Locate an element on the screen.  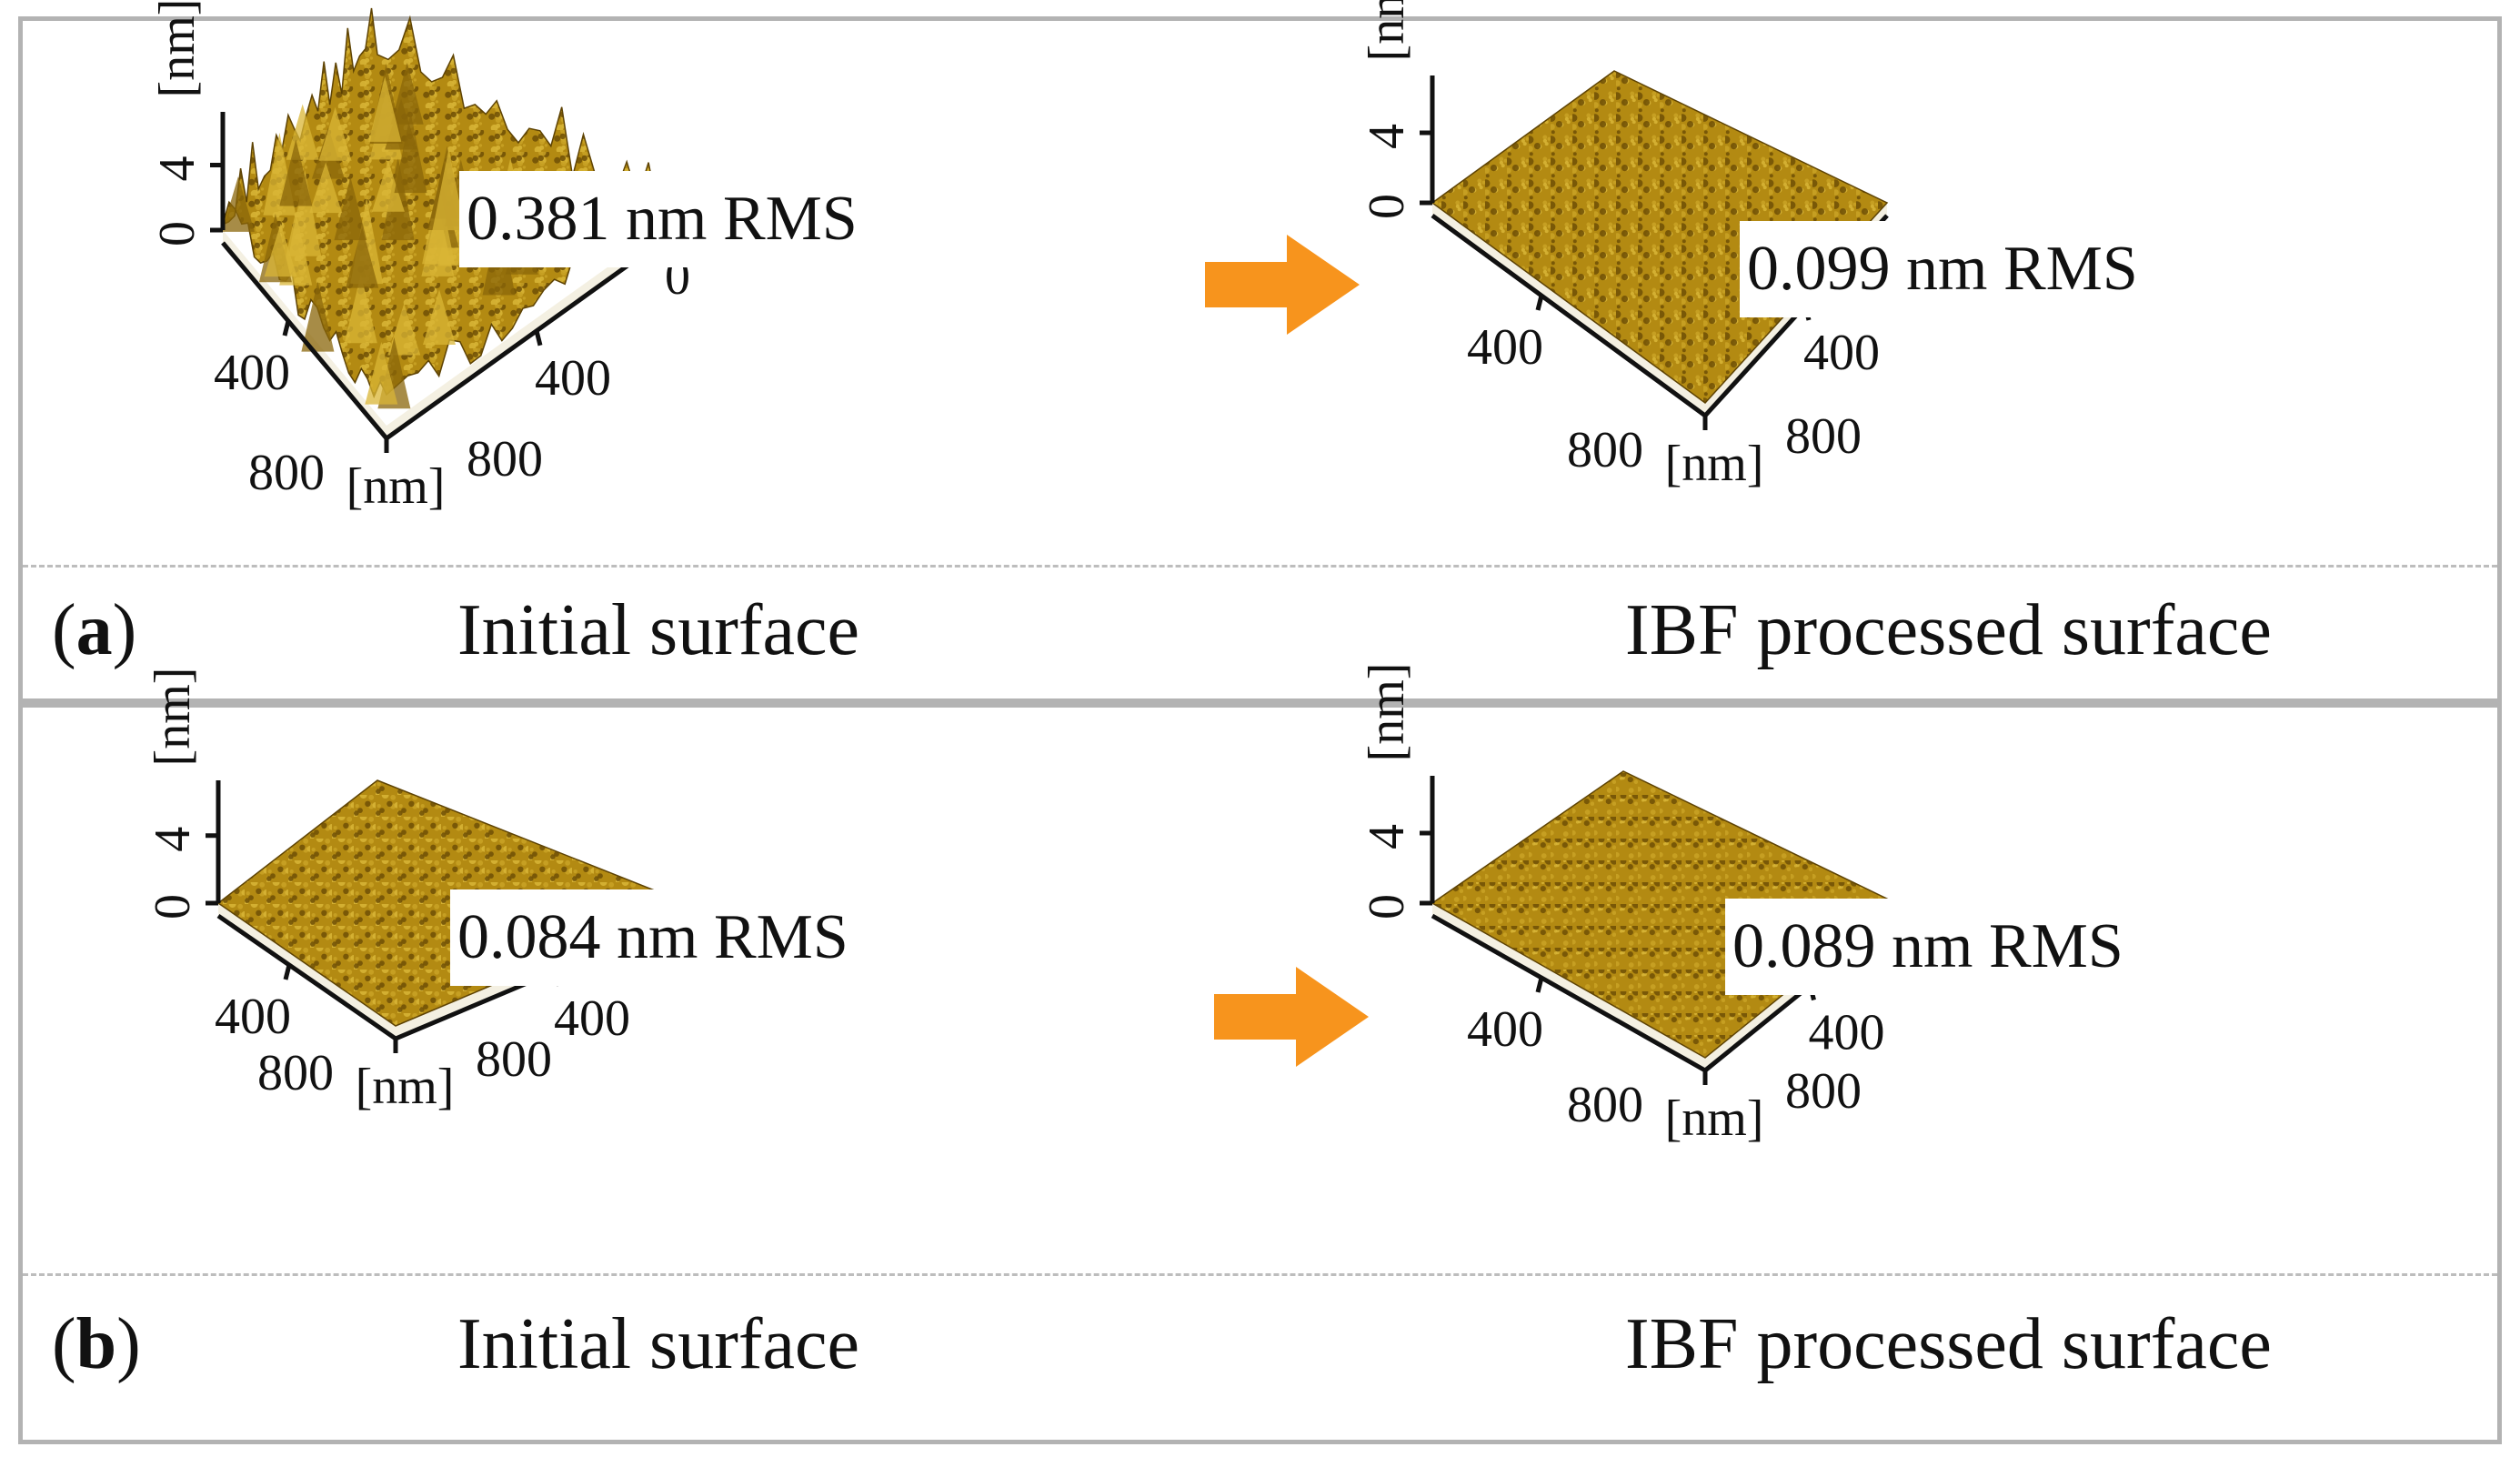
caption-b-ibf: IBF processed surface is located at coordinates (1949, 1344).